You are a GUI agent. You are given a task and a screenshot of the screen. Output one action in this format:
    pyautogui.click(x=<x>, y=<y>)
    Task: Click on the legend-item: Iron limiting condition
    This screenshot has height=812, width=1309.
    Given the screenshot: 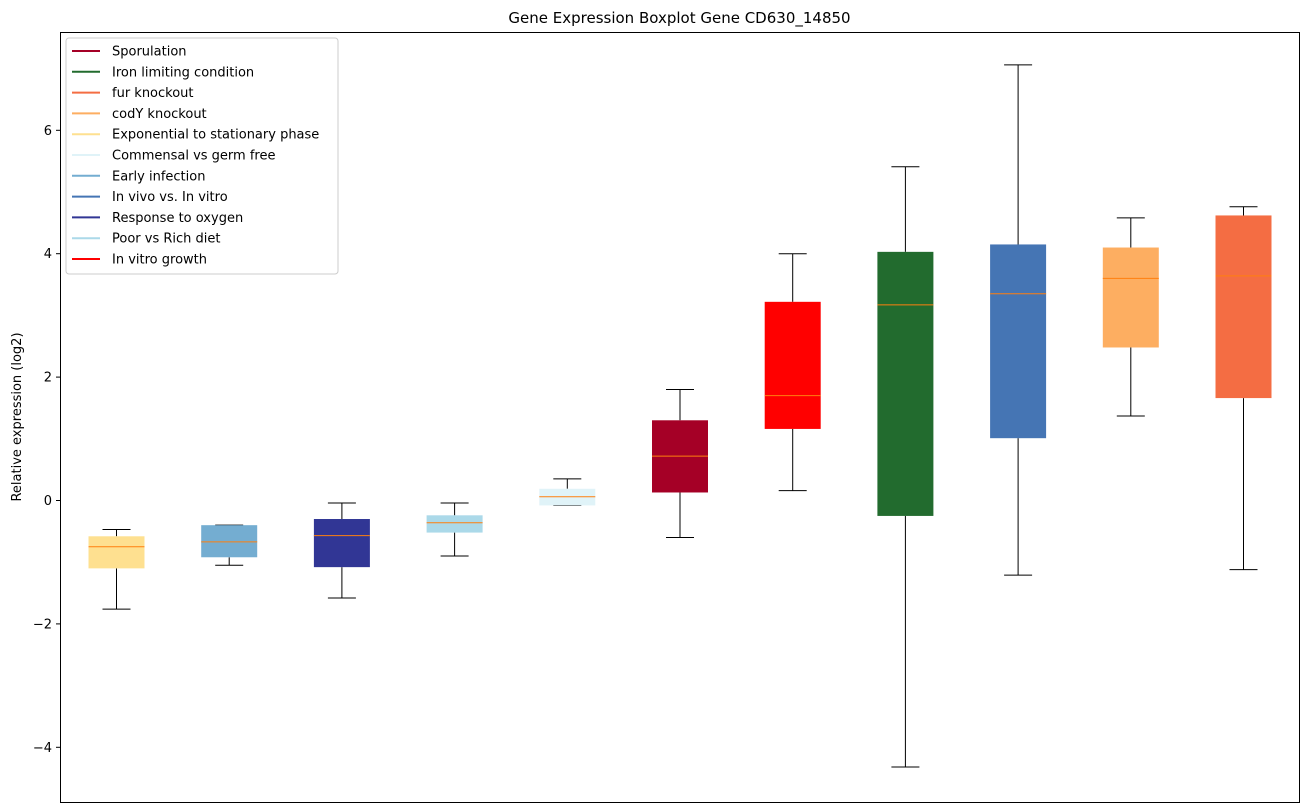 What is the action you would take?
    pyautogui.click(x=163, y=72)
    